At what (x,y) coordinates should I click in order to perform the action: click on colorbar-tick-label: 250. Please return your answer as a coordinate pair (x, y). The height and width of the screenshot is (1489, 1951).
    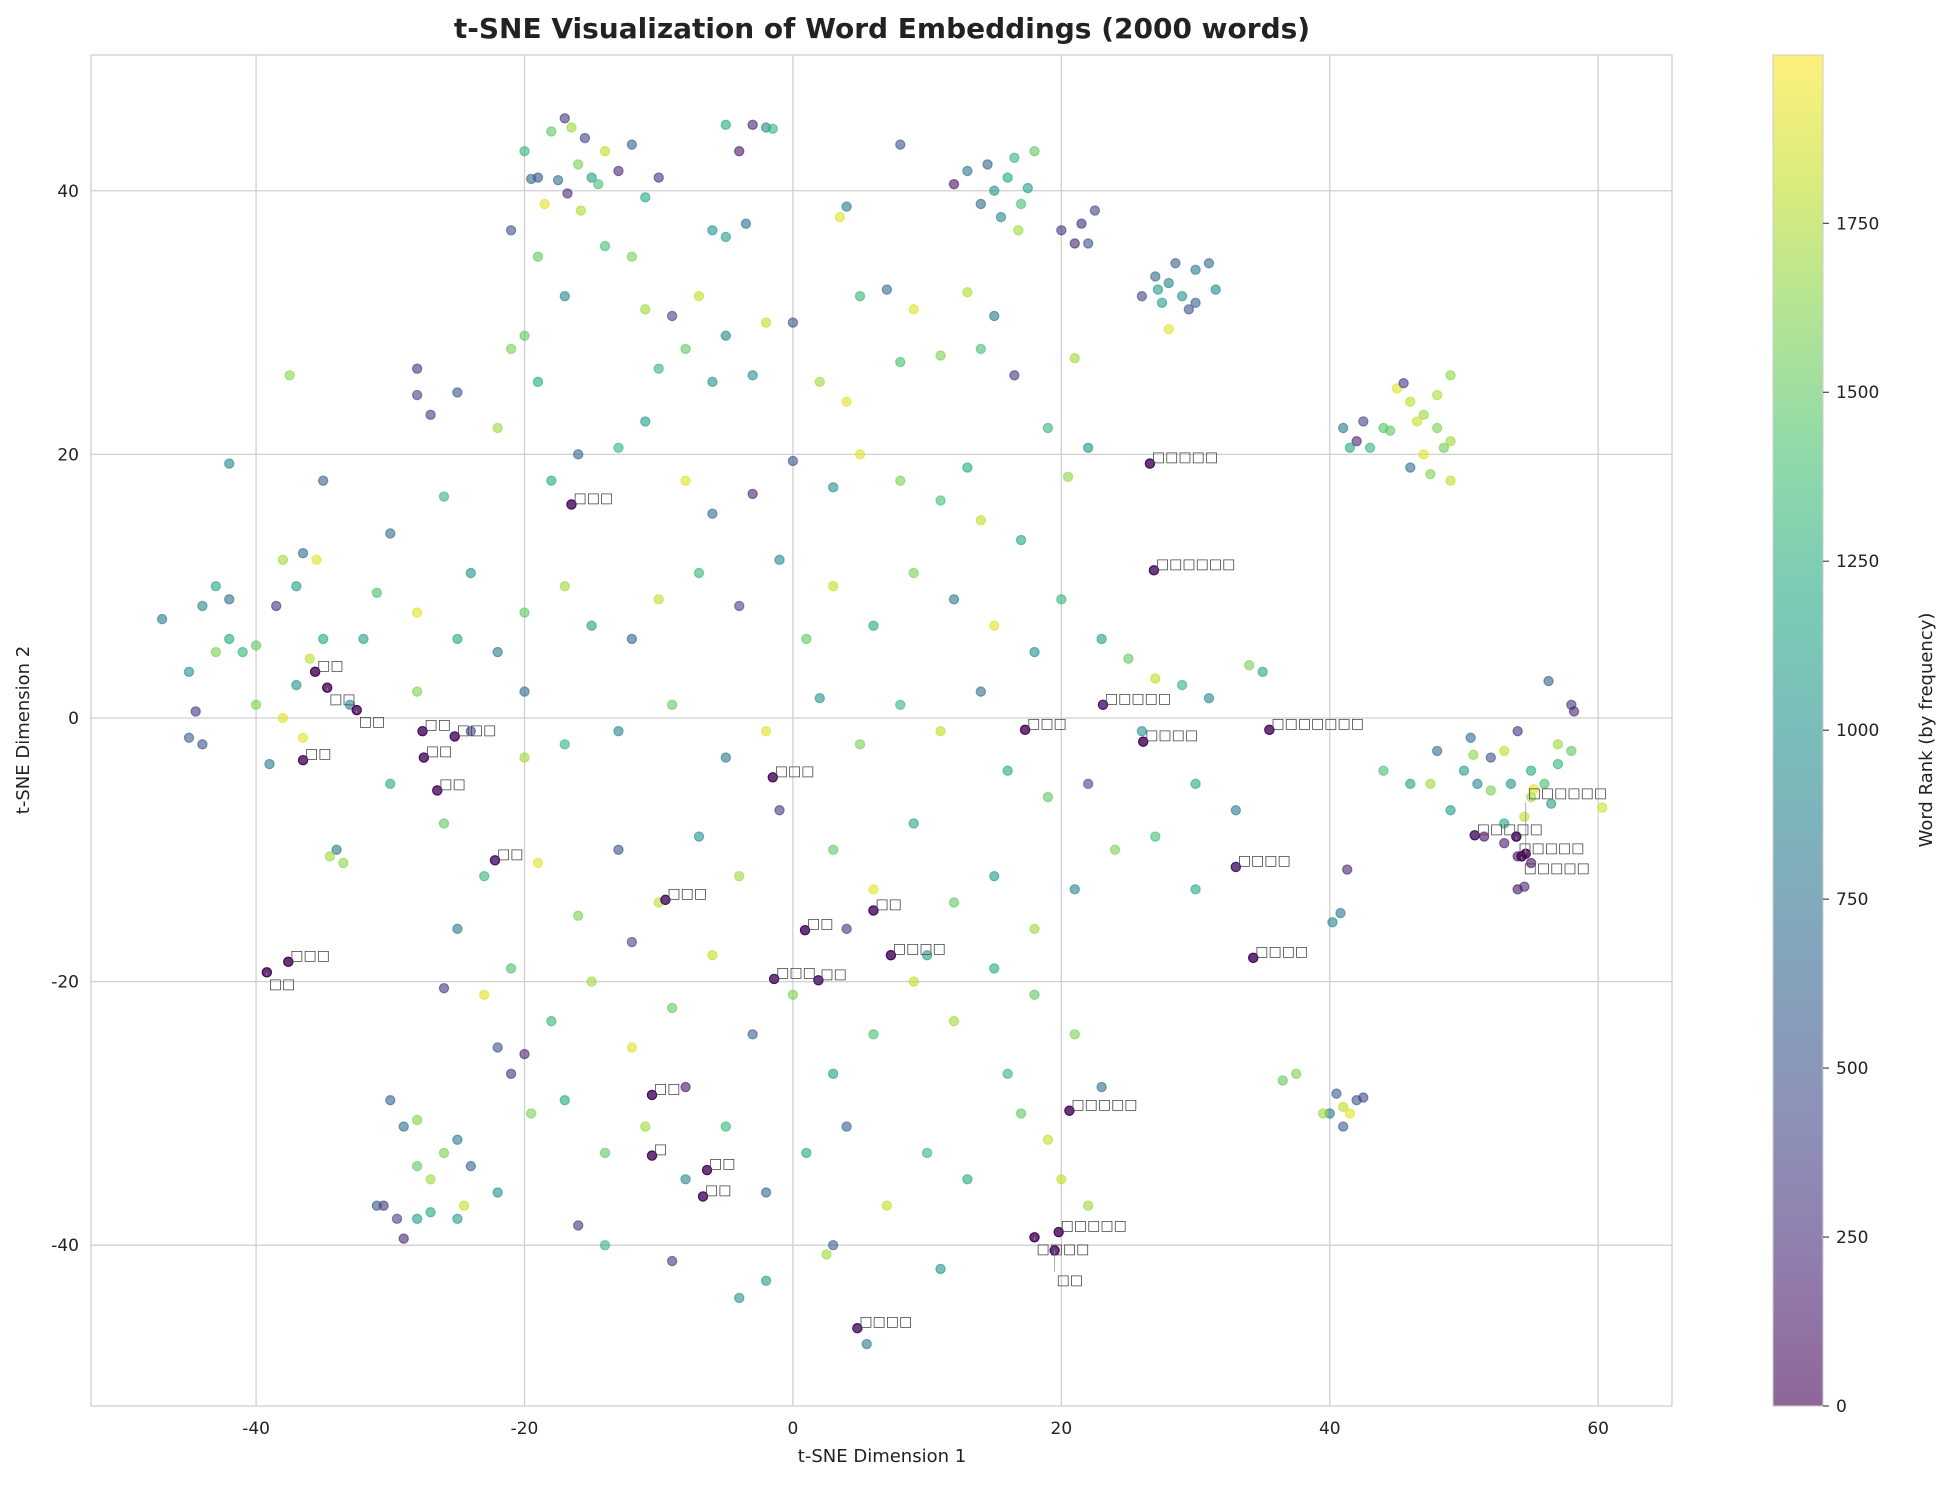
    Looking at the image, I should click on (1852, 1238).